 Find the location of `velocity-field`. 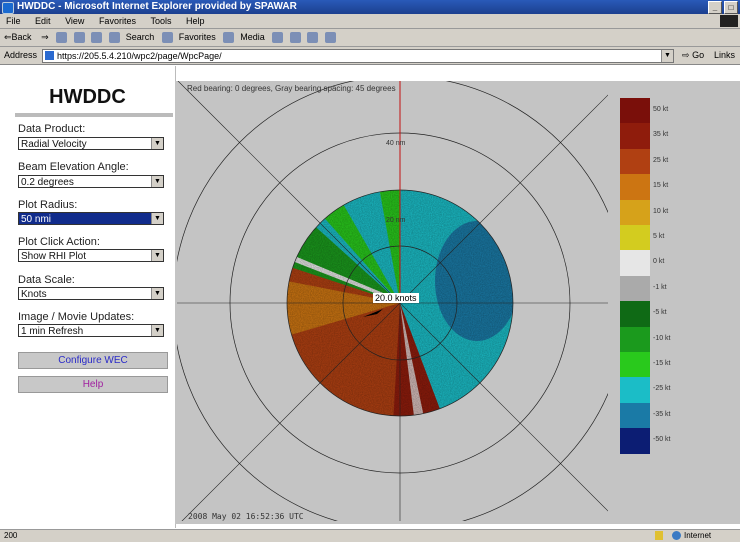

velocity-field is located at coordinates (400, 303).